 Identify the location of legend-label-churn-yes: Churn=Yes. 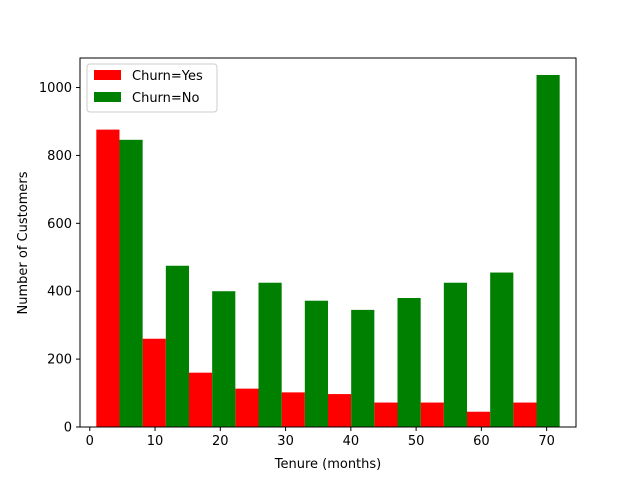
(167, 76).